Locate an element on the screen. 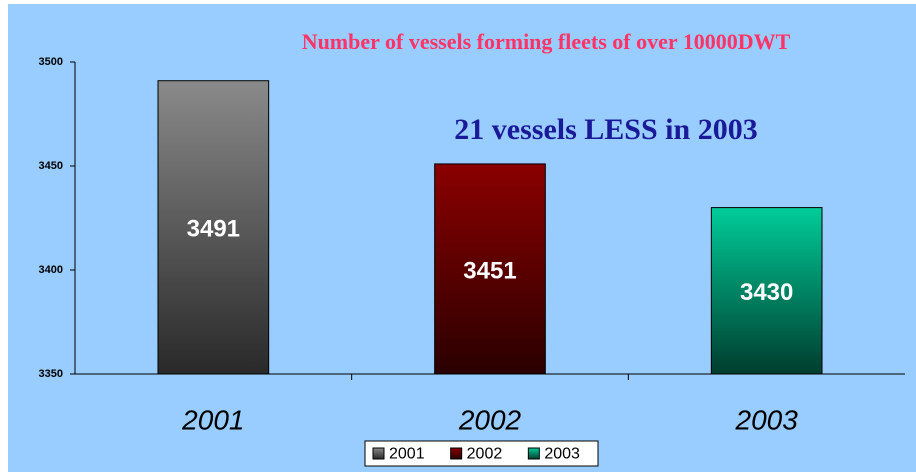 This screenshot has height=472, width=916. legend-box is located at coordinates (481, 453).